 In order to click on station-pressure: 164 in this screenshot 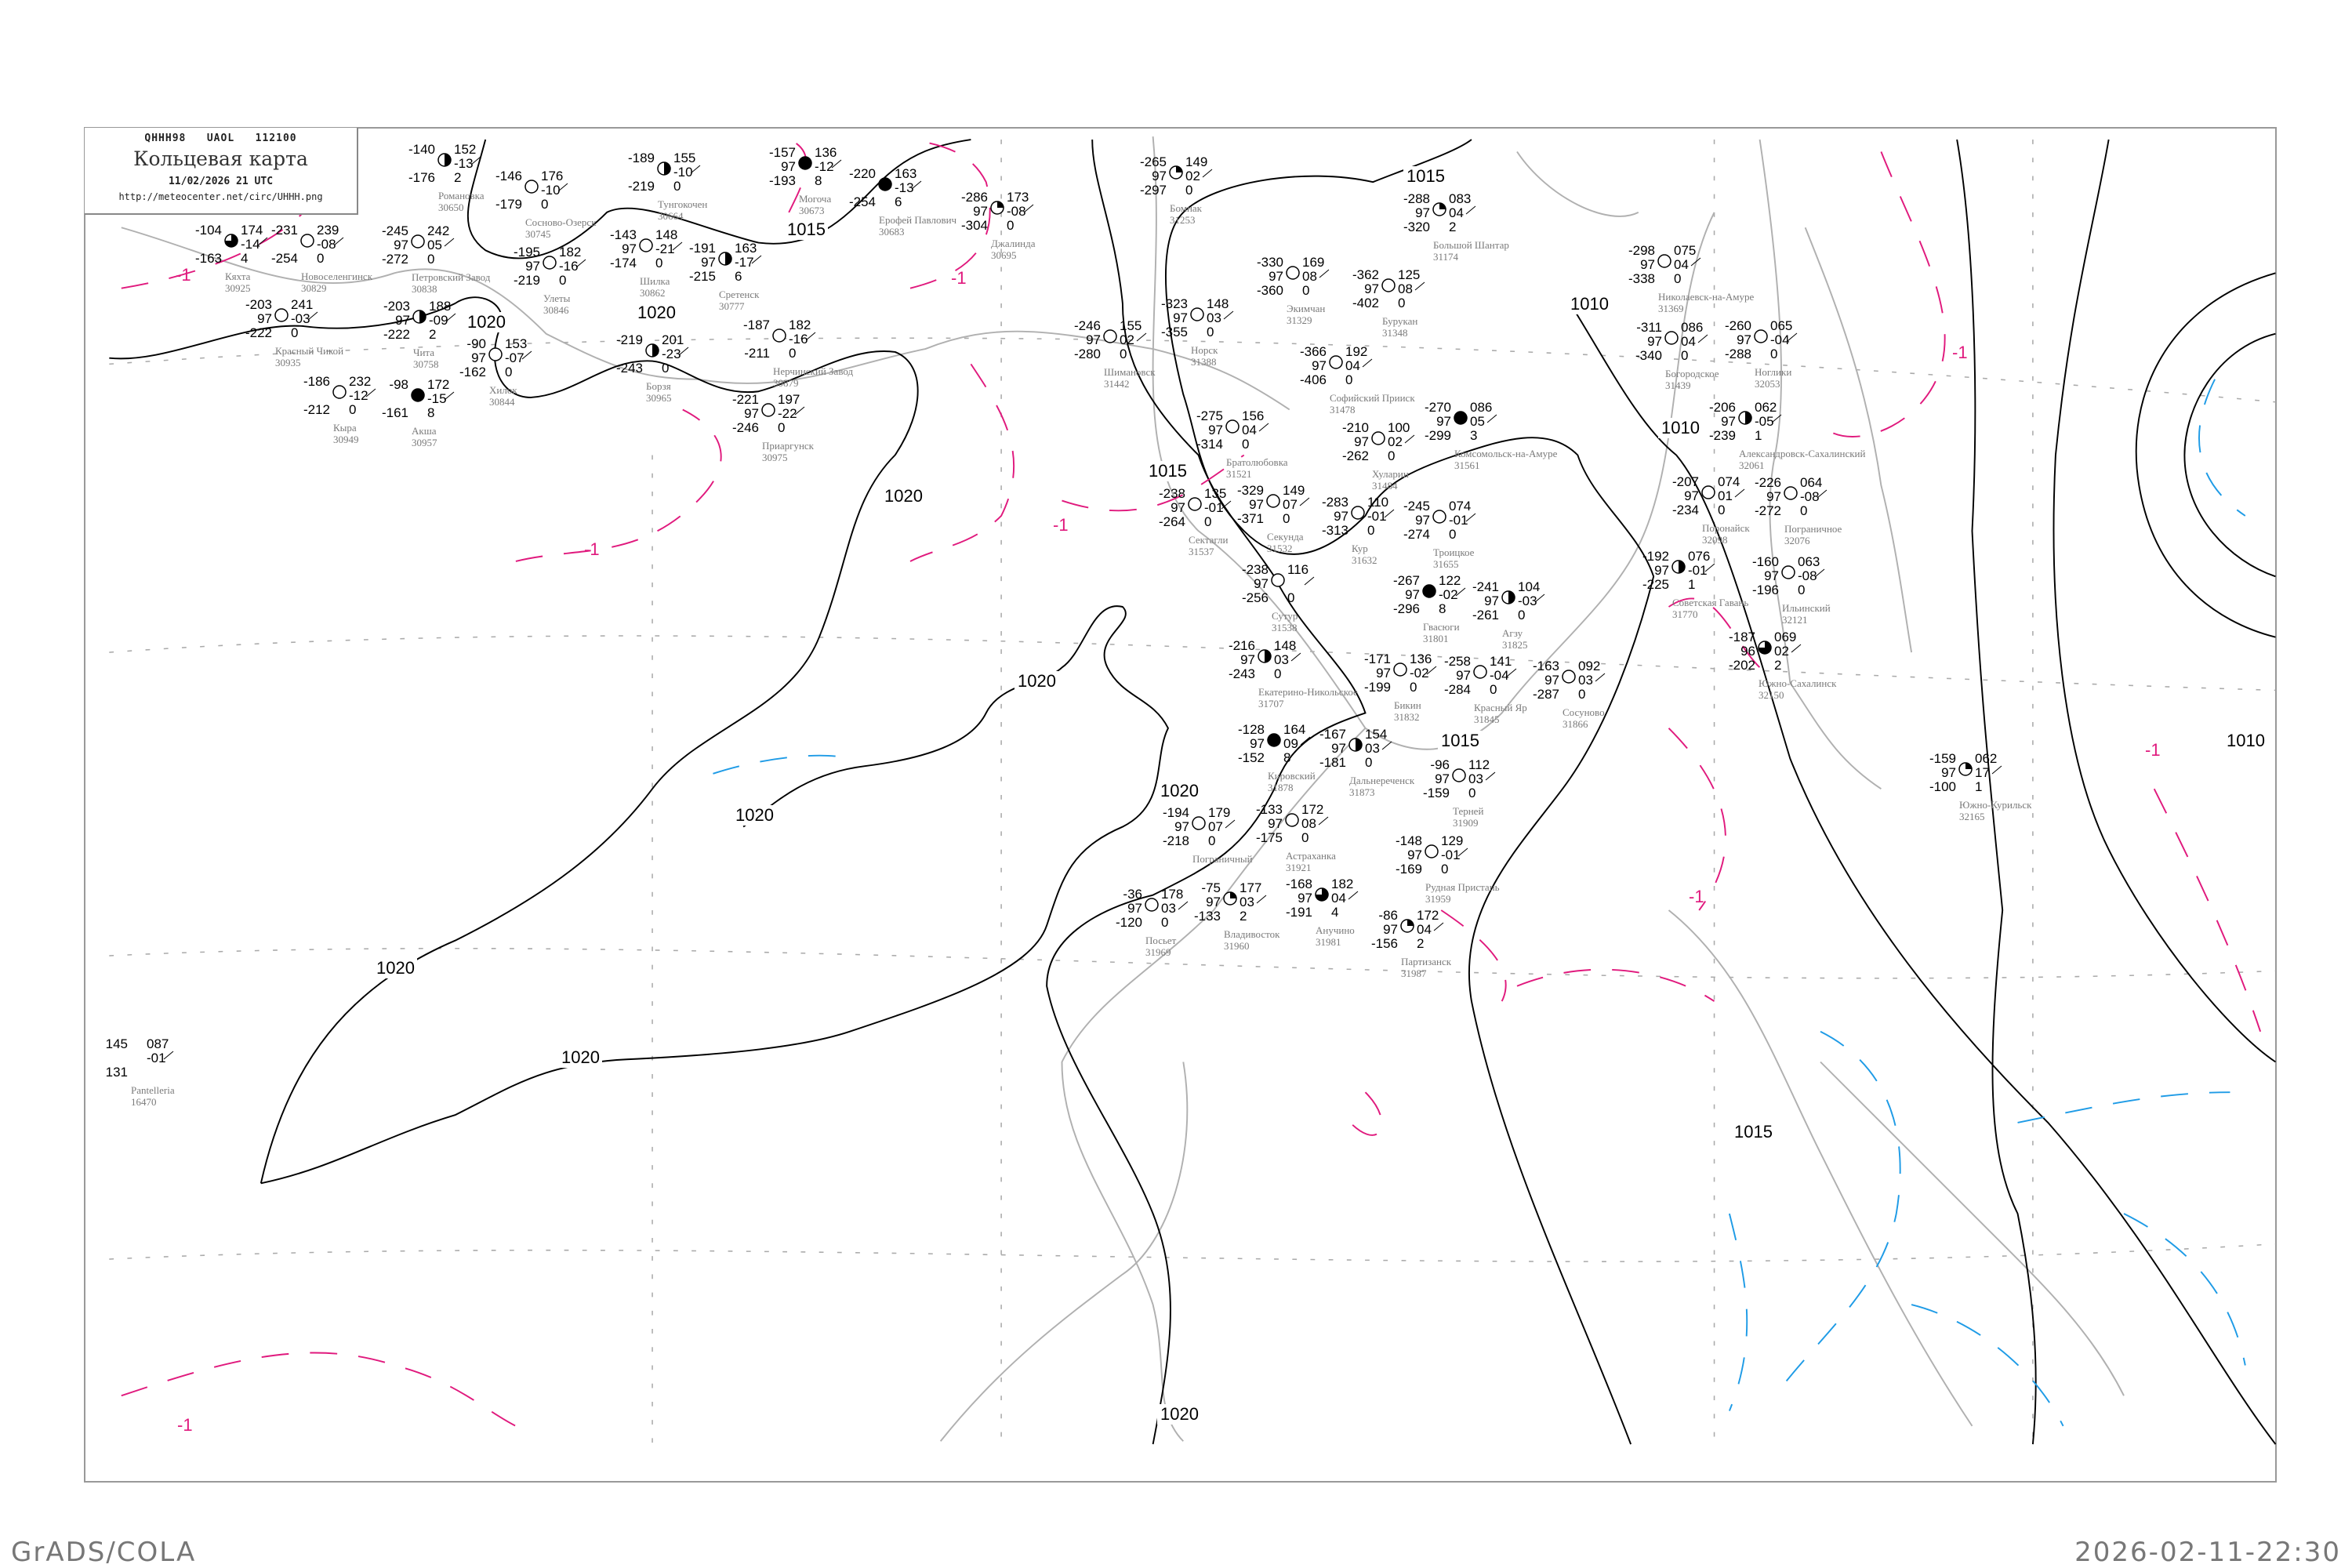, I will do `click(1294, 729)`.